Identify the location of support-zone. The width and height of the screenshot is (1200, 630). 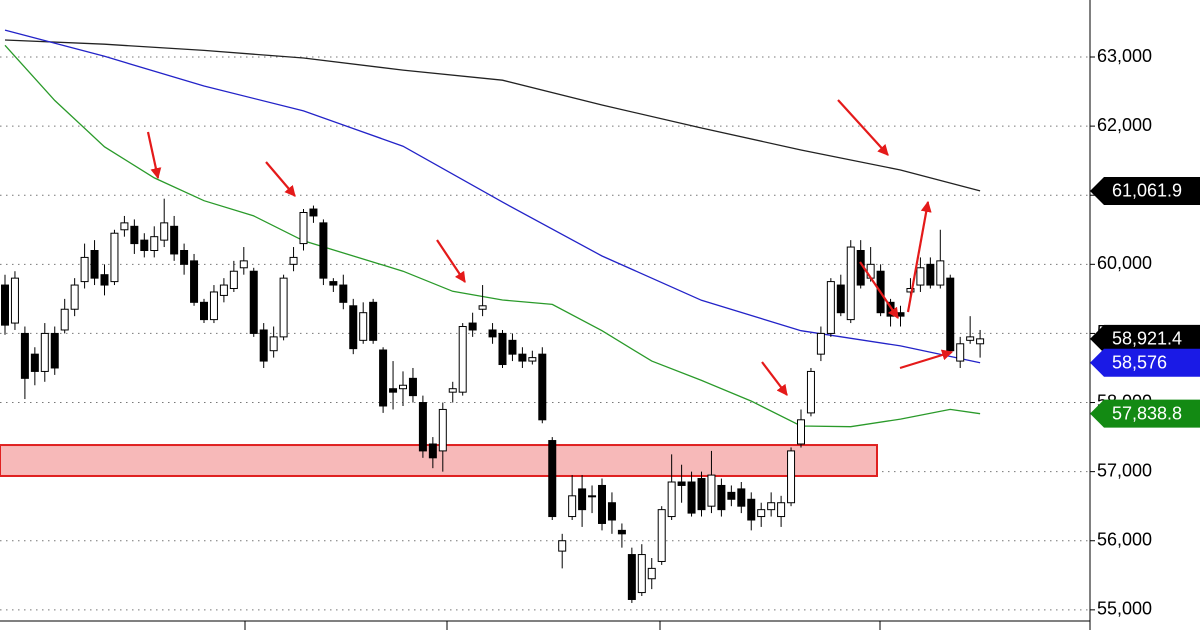
(439, 460).